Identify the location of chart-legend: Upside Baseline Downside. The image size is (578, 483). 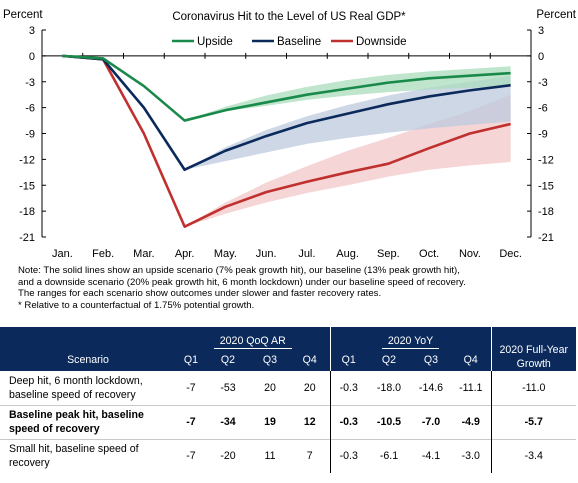
(289, 42).